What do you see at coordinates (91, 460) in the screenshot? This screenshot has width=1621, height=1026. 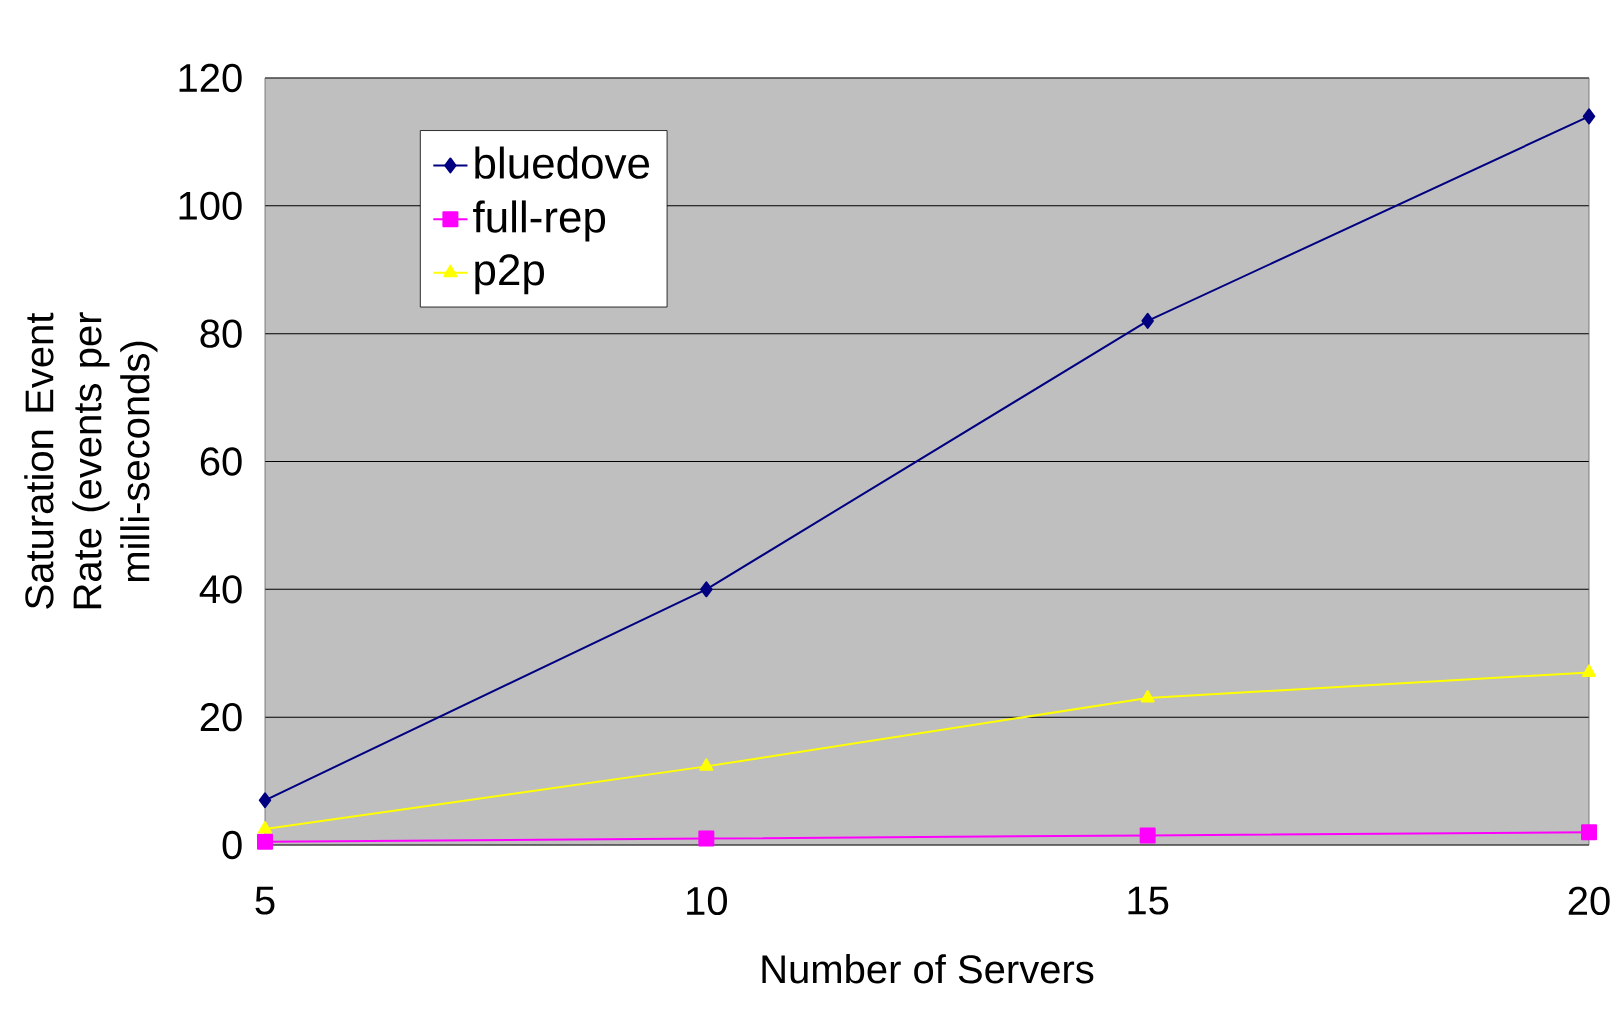 I see `y-axis-title: Saturation Event Rate (events per milli-seconds)` at bounding box center [91, 460].